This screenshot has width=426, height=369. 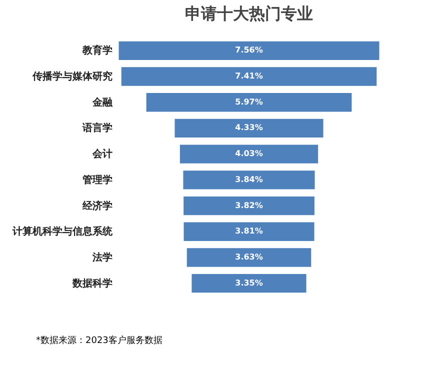 What do you see at coordinates (102, 257) in the screenshot?
I see `category-label: 法学` at bounding box center [102, 257].